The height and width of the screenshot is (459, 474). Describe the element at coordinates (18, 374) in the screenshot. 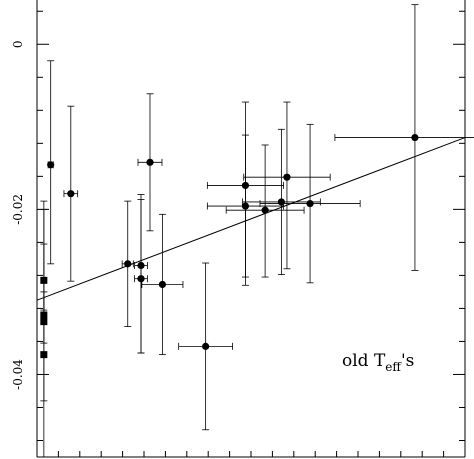

I see `y-tick-label: -0.04` at that location.